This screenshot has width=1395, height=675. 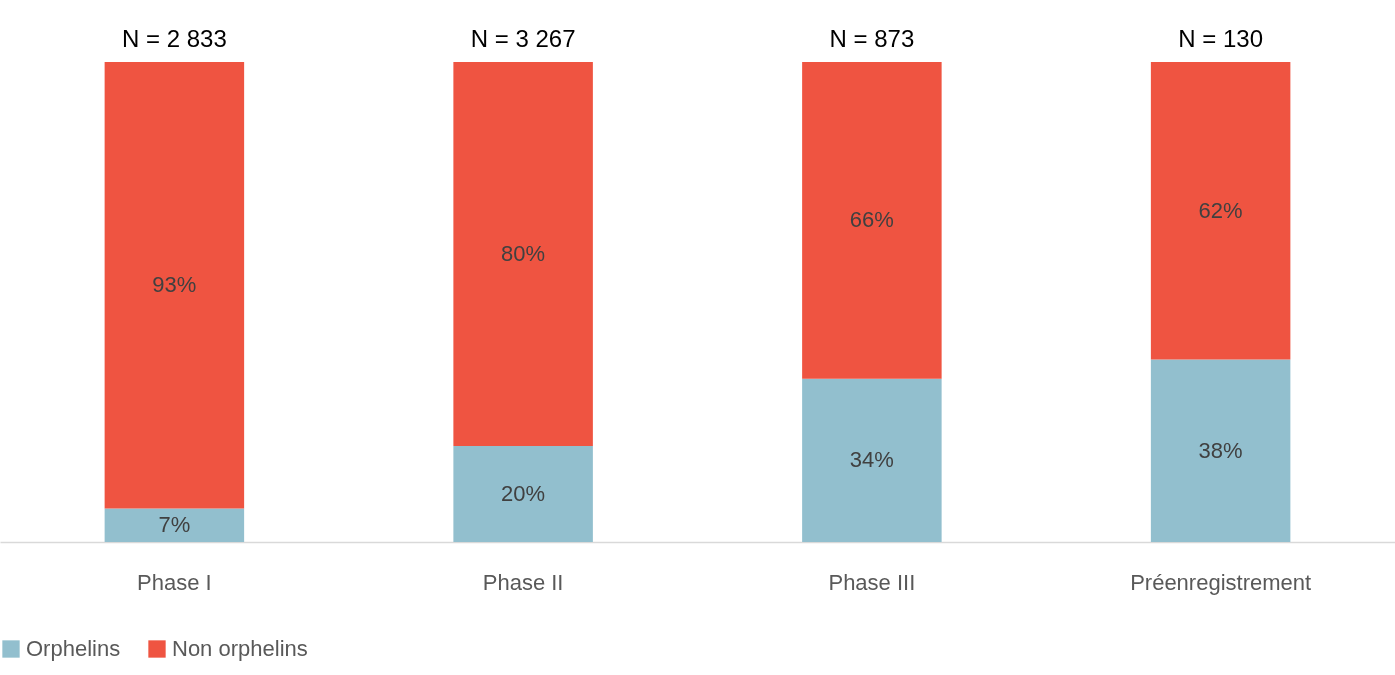 I want to click on x-tick-label: Phase I, so click(x=174, y=582).